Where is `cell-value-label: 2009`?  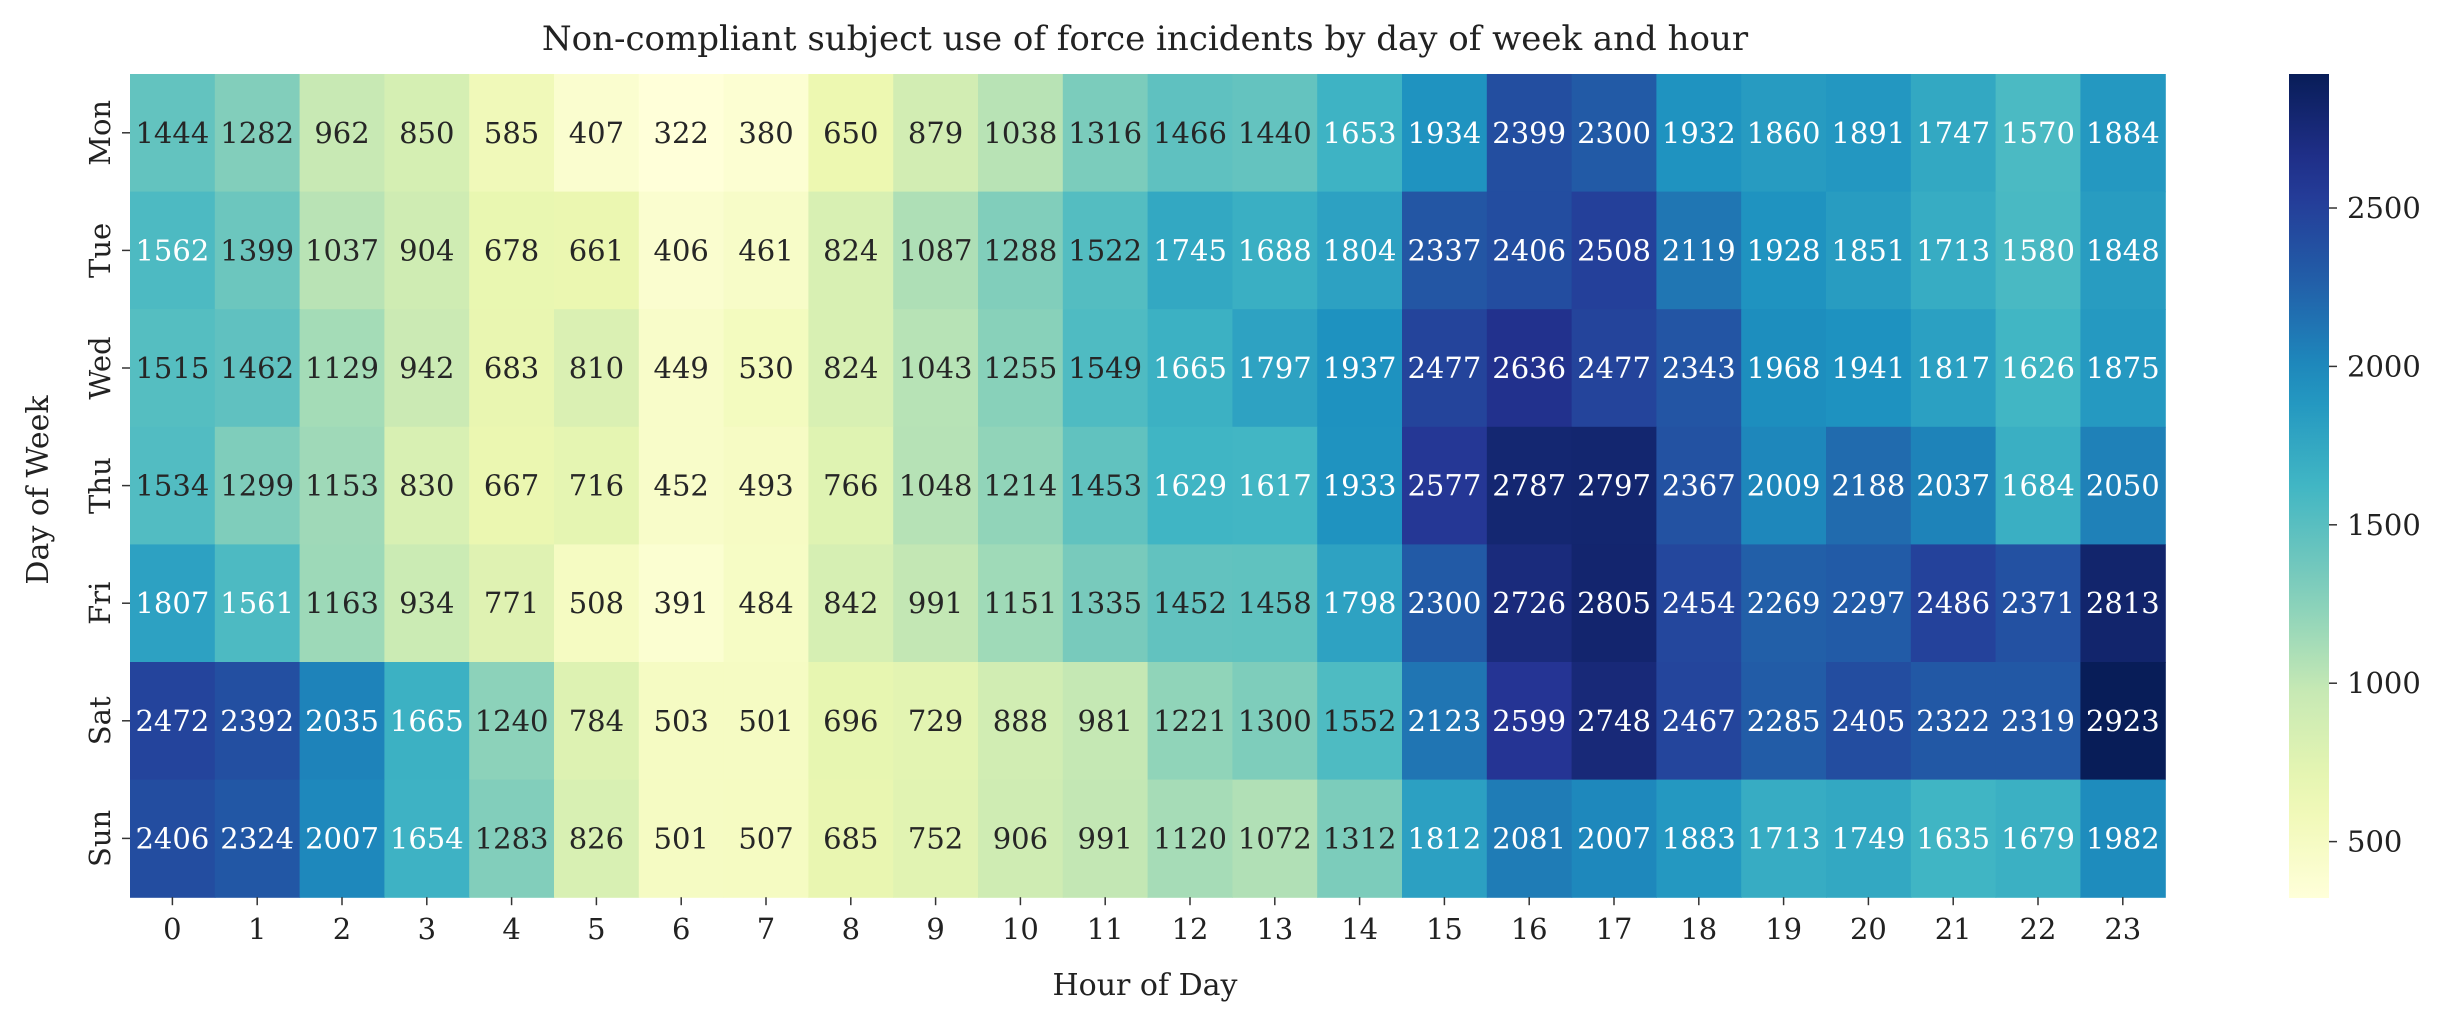
cell-value-label: 2009 is located at coordinates (1784, 486).